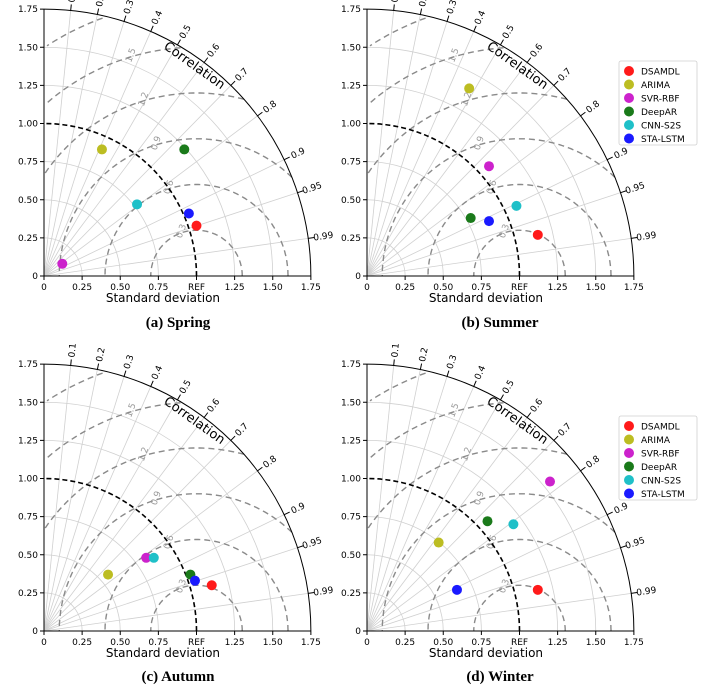  Describe the element at coordinates (454, 410) in the screenshot. I see `rms-contour-label: 1.5` at that location.